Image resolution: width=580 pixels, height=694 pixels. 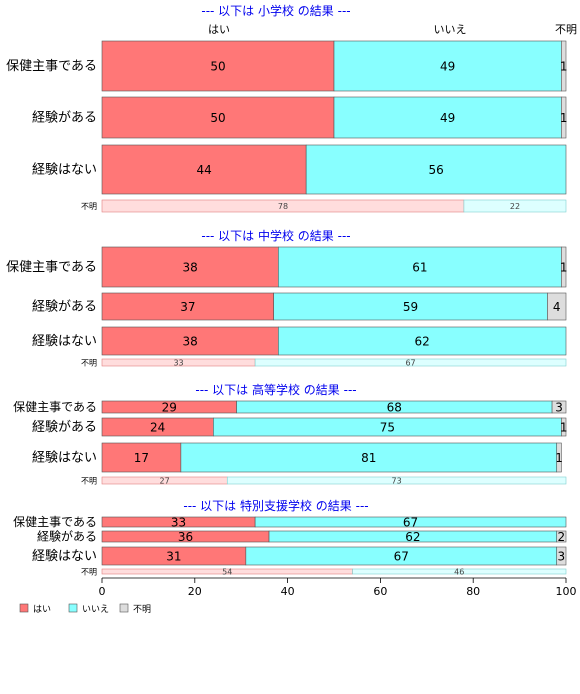 I want to click on unknown-data-label: 54, so click(x=227, y=572).